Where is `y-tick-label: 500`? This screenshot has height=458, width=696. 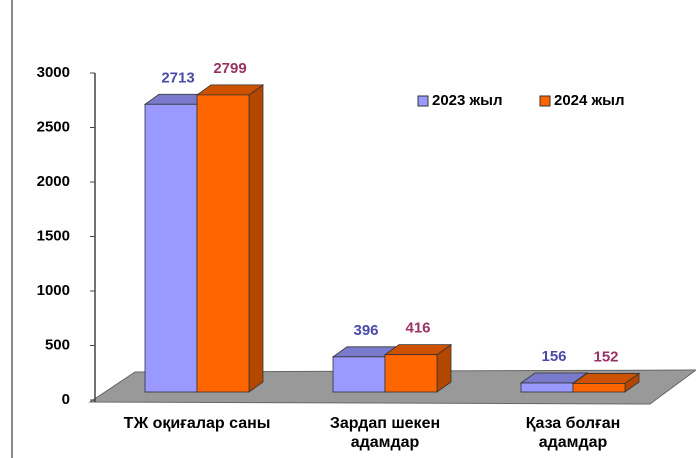
y-tick-label: 500 is located at coordinates (57, 344).